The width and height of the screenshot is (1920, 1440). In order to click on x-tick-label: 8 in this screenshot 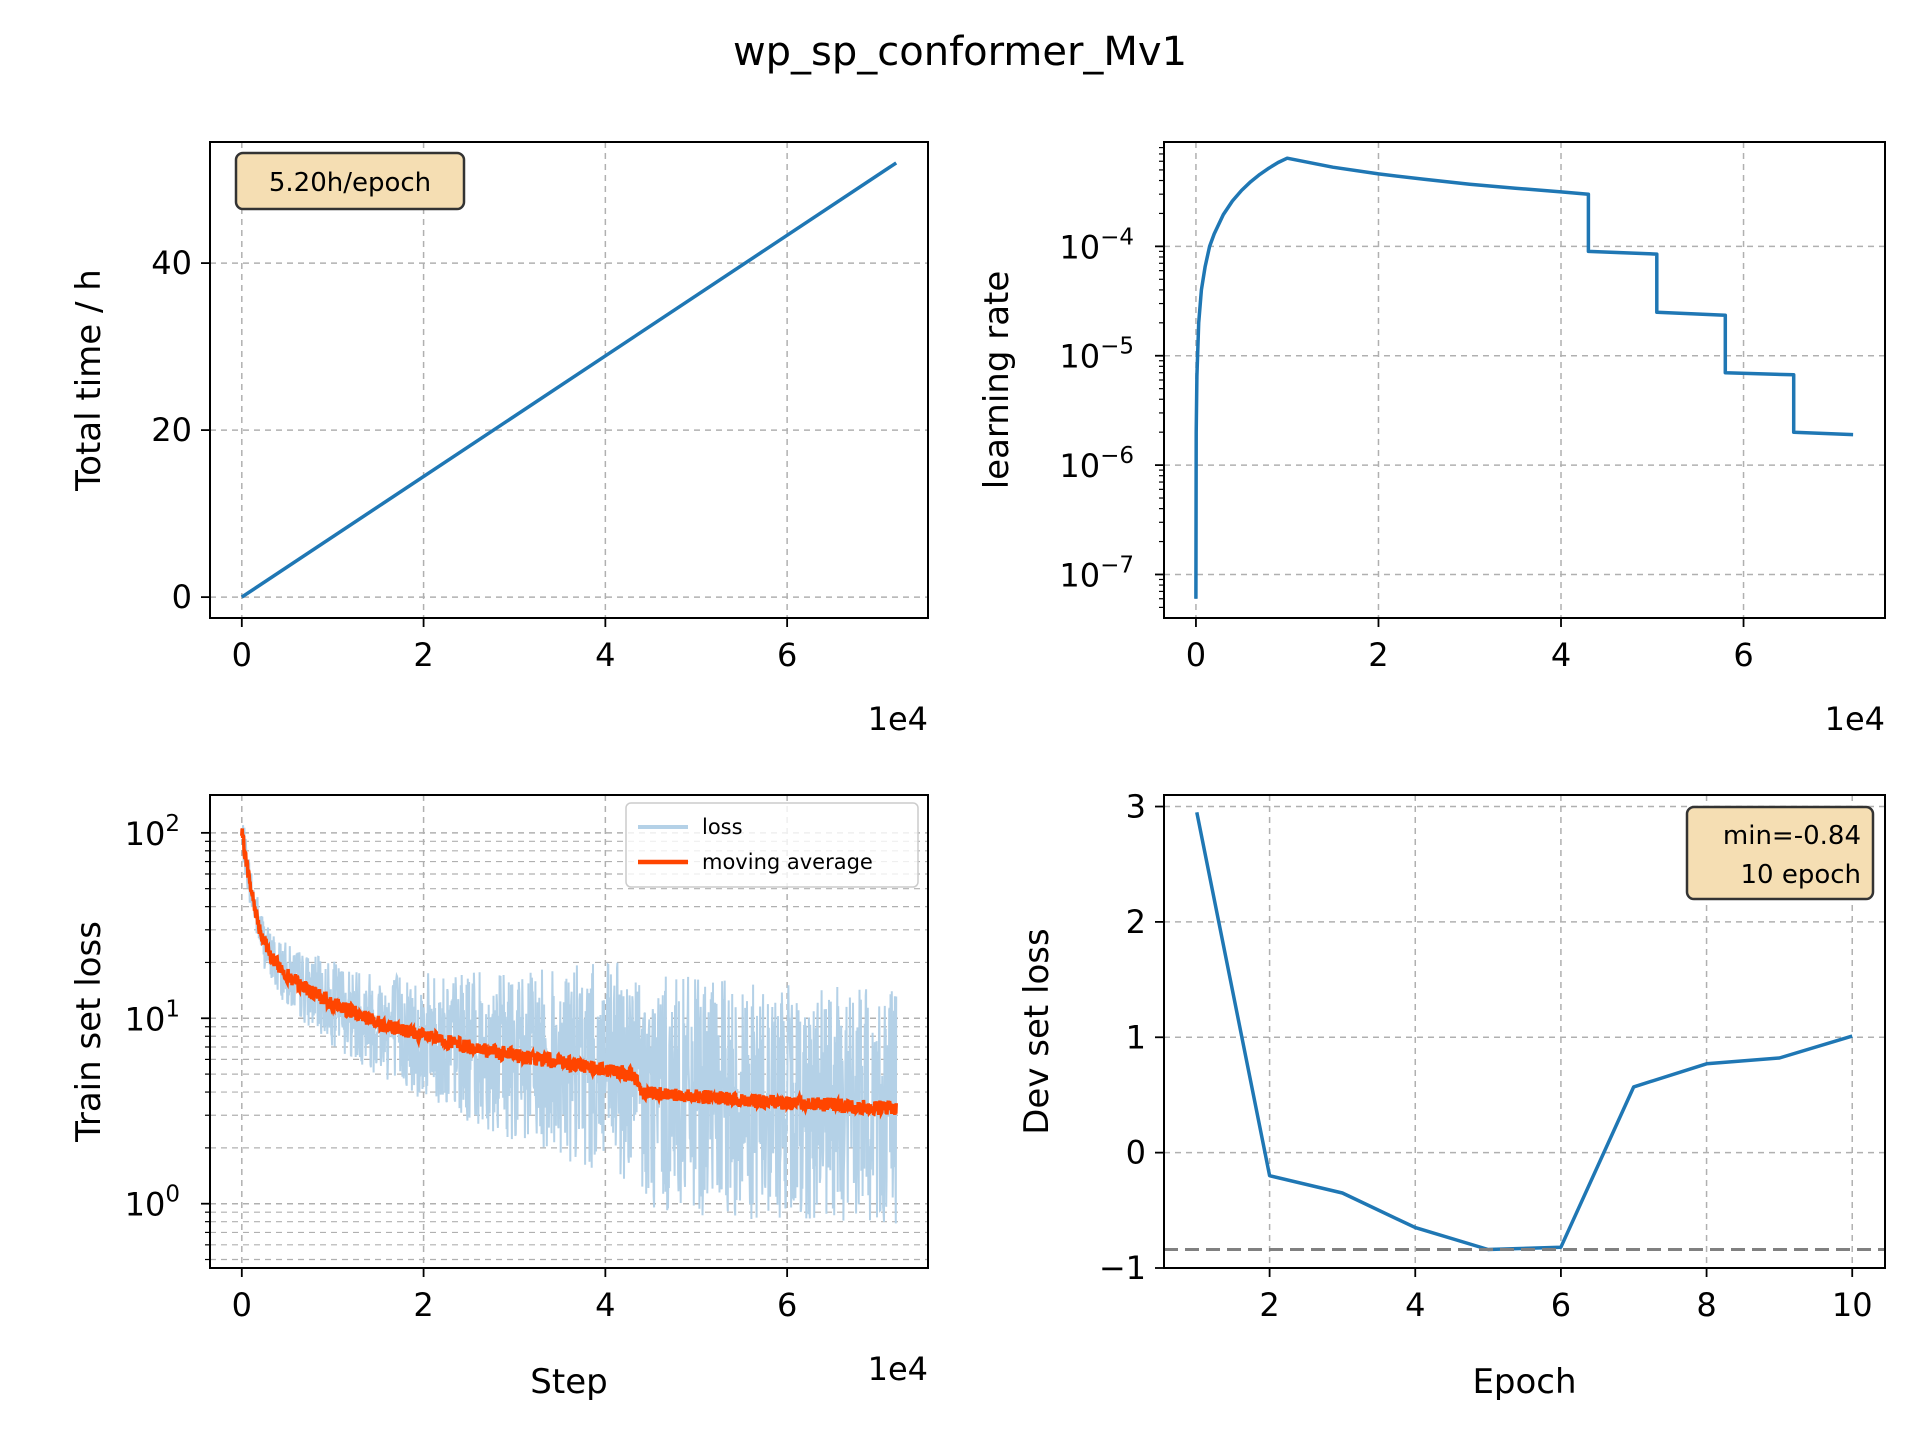, I will do `click(1706, 1305)`.